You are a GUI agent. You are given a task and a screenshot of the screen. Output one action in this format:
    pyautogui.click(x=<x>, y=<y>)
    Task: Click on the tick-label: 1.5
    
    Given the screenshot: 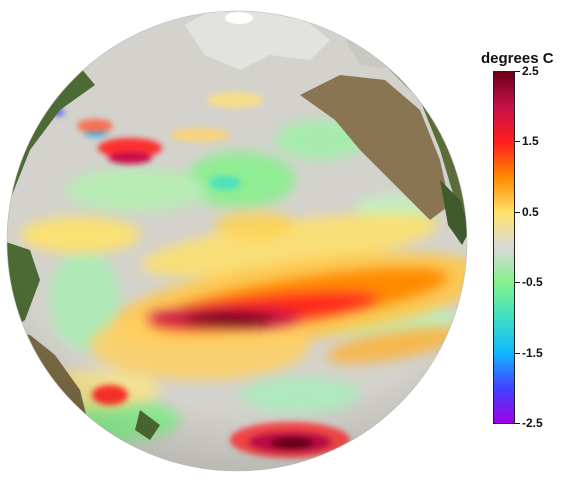 What is the action you would take?
    pyautogui.click(x=530, y=141)
    